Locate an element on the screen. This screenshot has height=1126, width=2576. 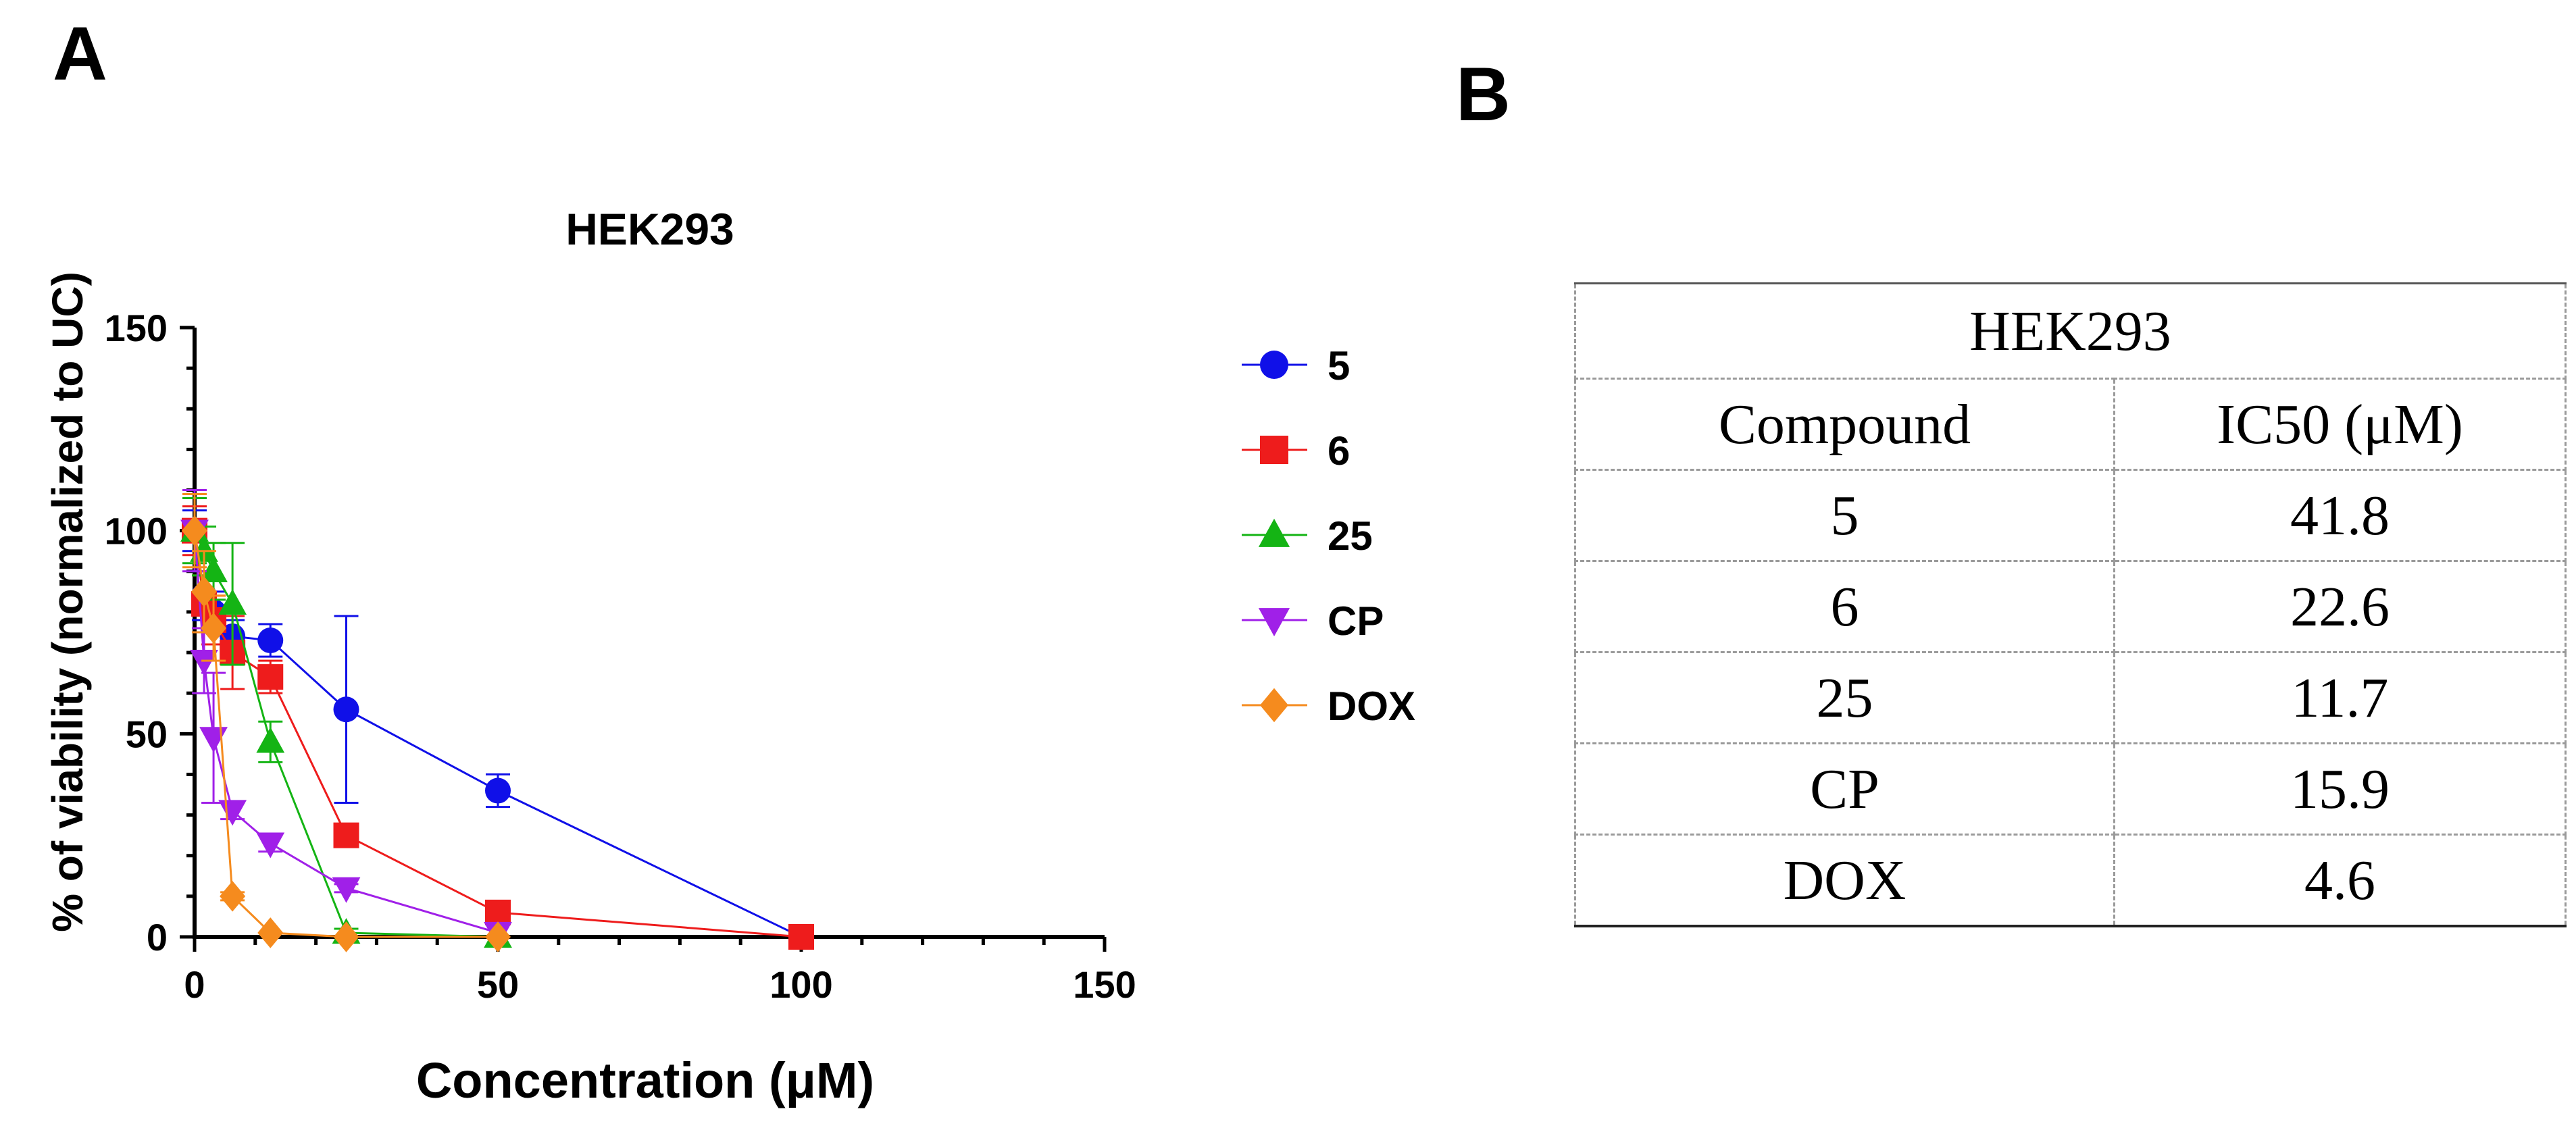
y-axis-label: % of viability (normalized to UC) is located at coordinates (67, 602).